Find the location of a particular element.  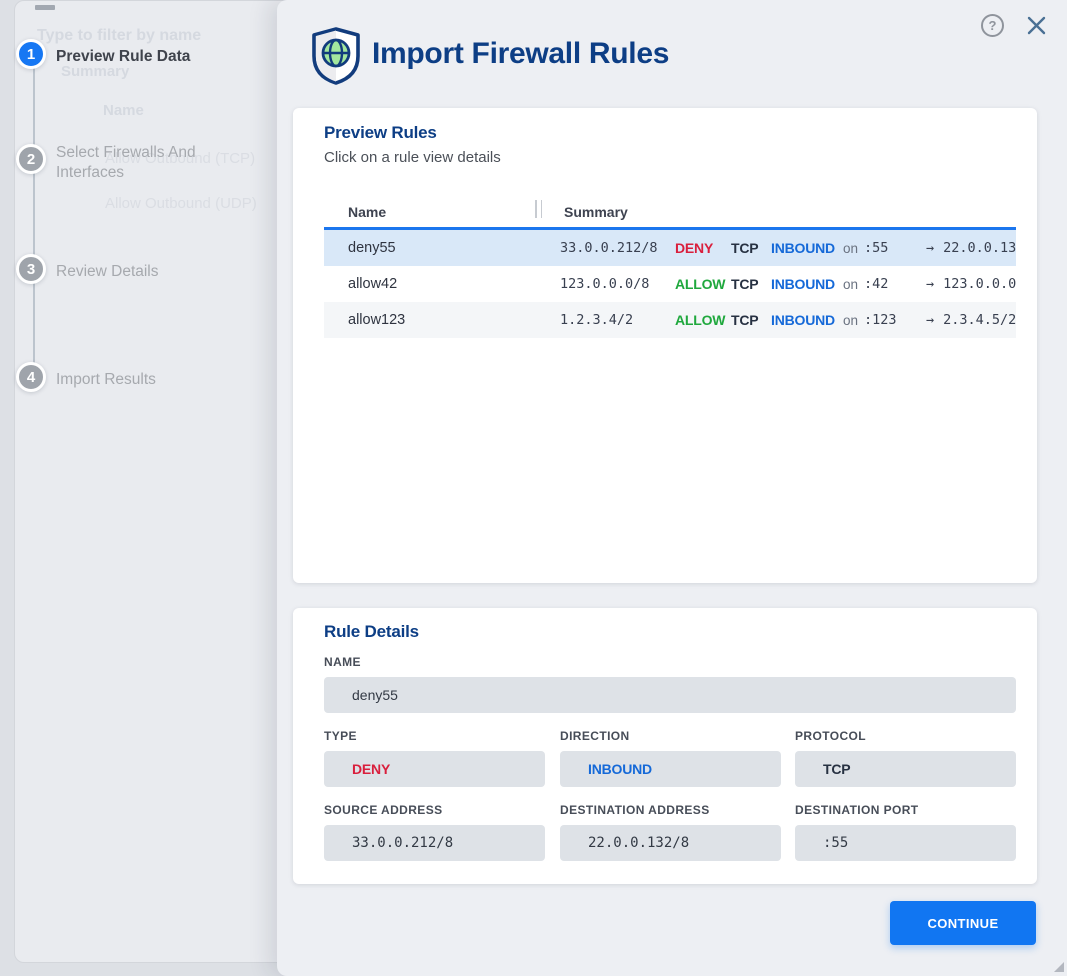

rule-details-title: Rule Details is located at coordinates (371, 631).